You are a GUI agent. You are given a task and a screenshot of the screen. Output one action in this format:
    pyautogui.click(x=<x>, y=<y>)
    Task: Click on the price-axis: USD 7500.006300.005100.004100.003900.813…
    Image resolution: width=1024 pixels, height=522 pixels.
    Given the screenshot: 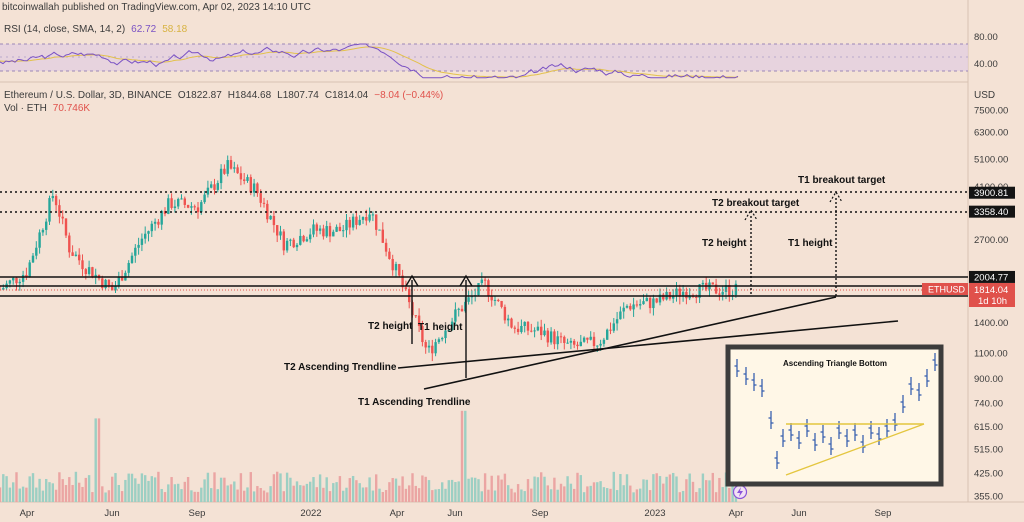 What is the action you would take?
    pyautogui.click(x=992, y=296)
    